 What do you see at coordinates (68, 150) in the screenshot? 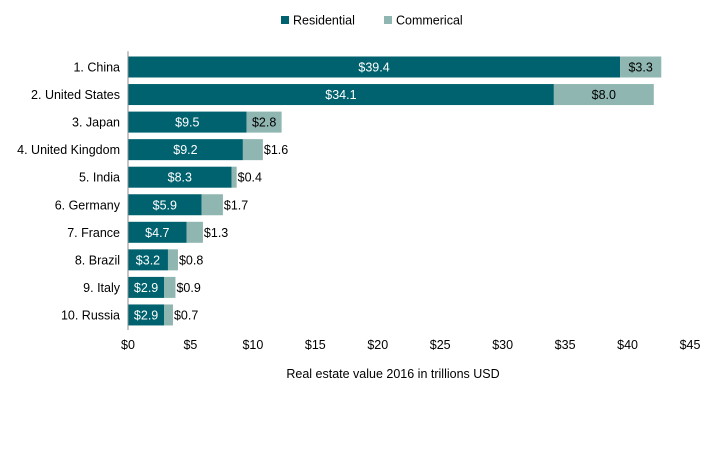
I see `category-label-4-united-kingdom: 4. United Kingdom` at bounding box center [68, 150].